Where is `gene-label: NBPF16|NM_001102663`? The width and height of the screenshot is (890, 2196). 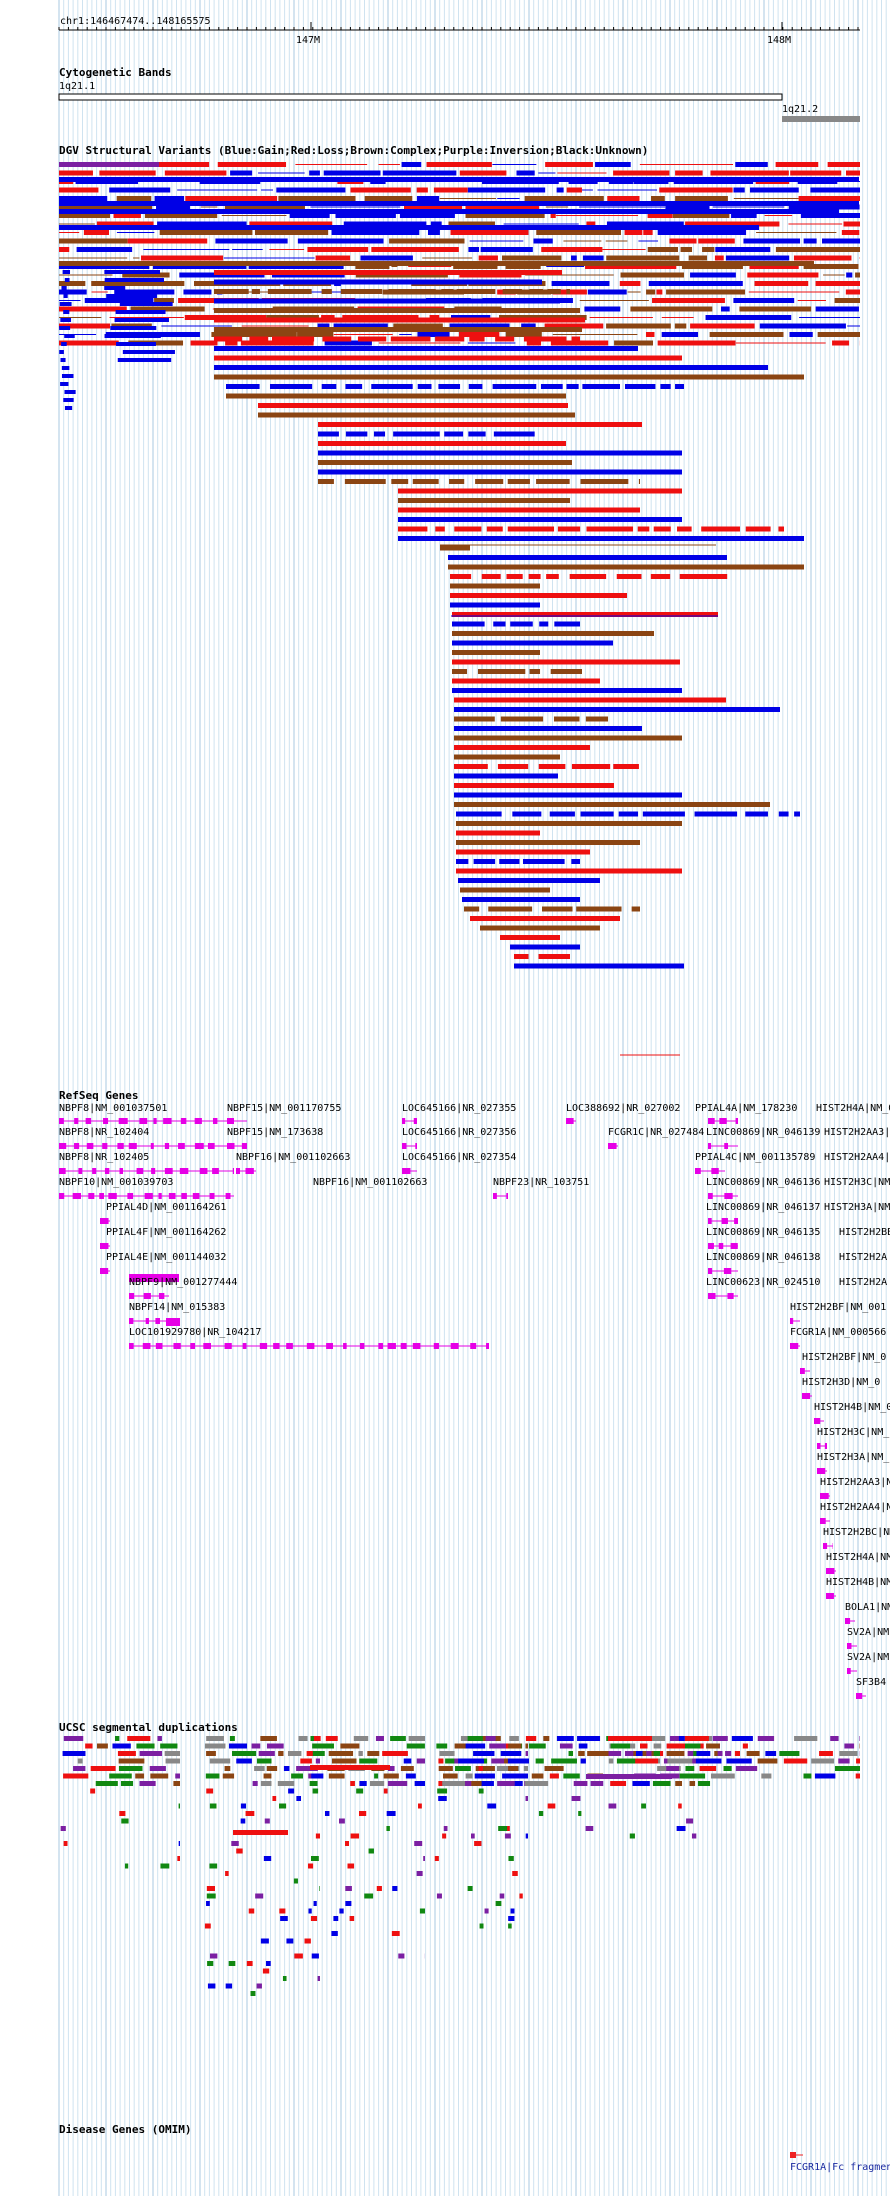 gene-label: NBPF16|NM_001102663 is located at coordinates (370, 1182).